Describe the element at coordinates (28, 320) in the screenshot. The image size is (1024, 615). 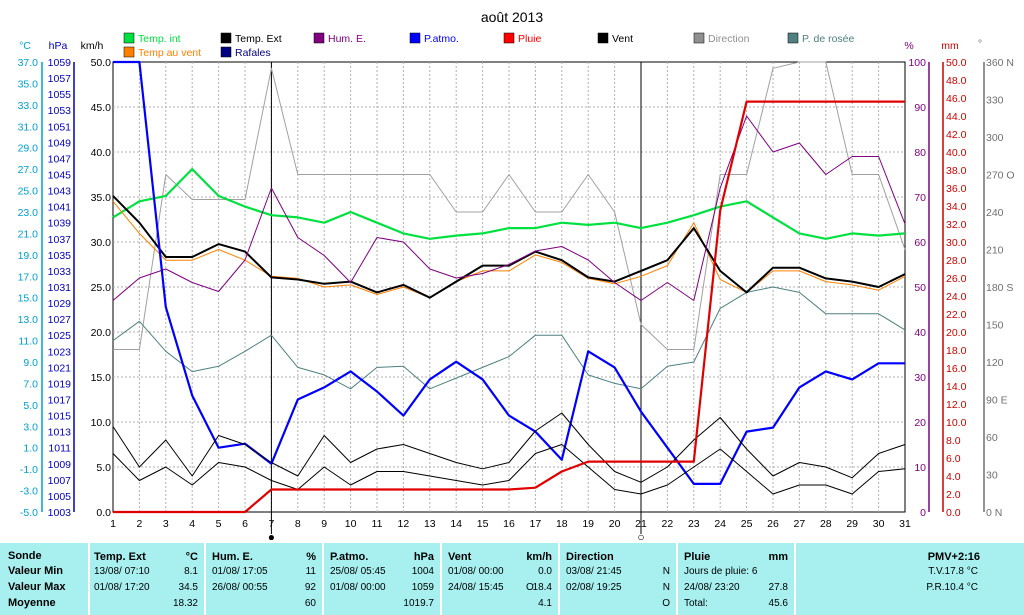
I see `tick-temp: 13.0` at that location.